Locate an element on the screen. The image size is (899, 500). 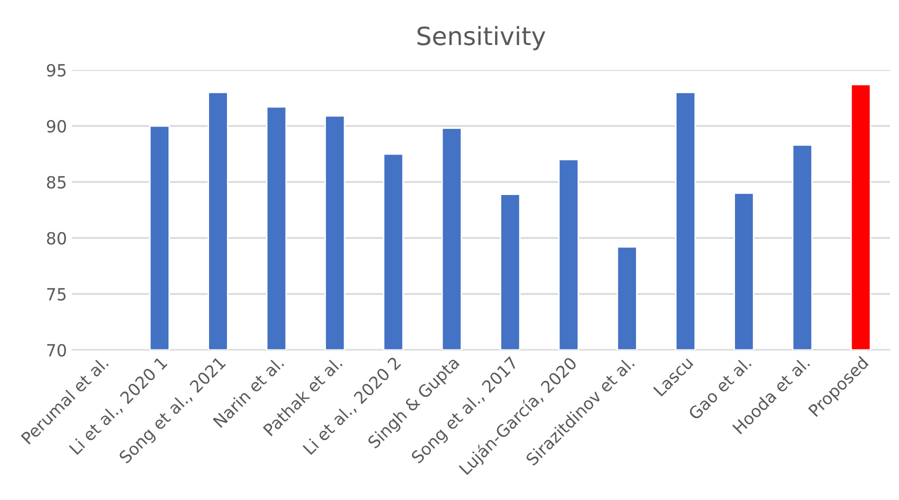
y-tick-label: 75 is located at coordinates (56, 294).